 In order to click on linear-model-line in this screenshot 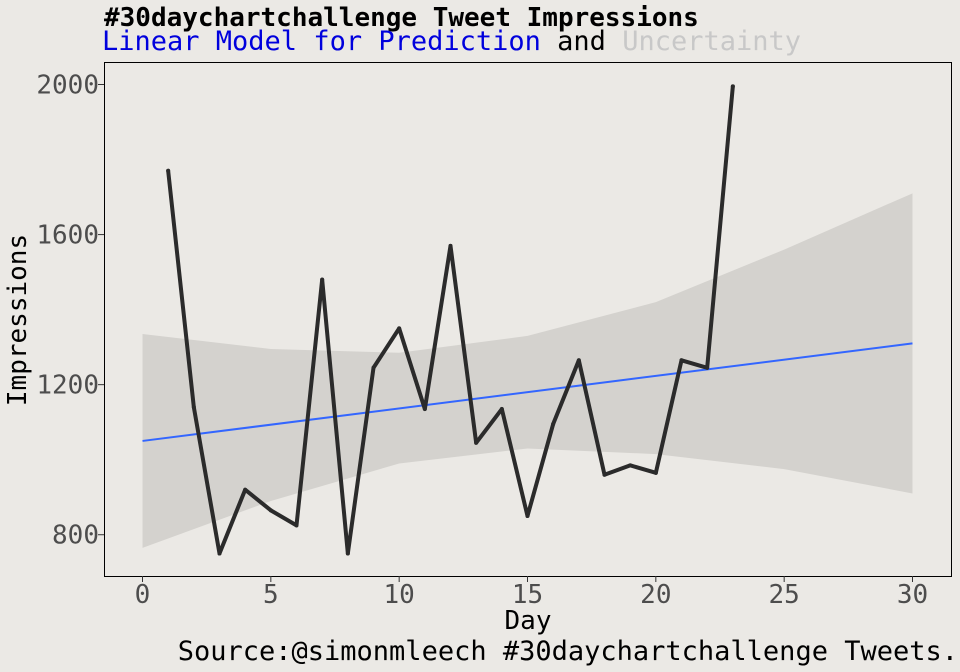, I will do `click(527, 392)`.